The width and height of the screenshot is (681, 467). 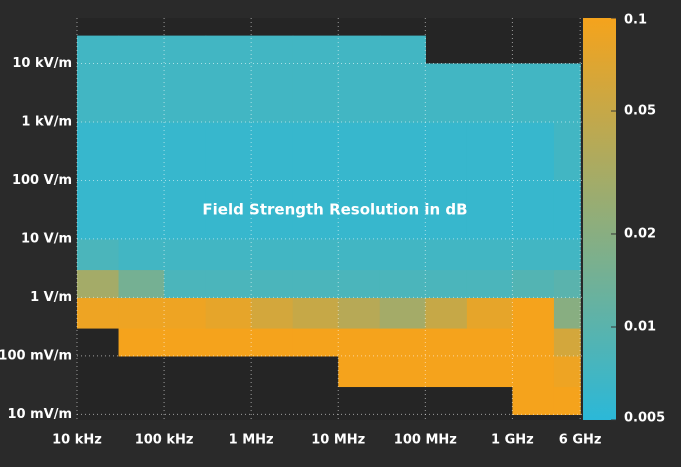 What do you see at coordinates (46, 238) in the screenshot?
I see `y-tick-label: 10 V/m` at bounding box center [46, 238].